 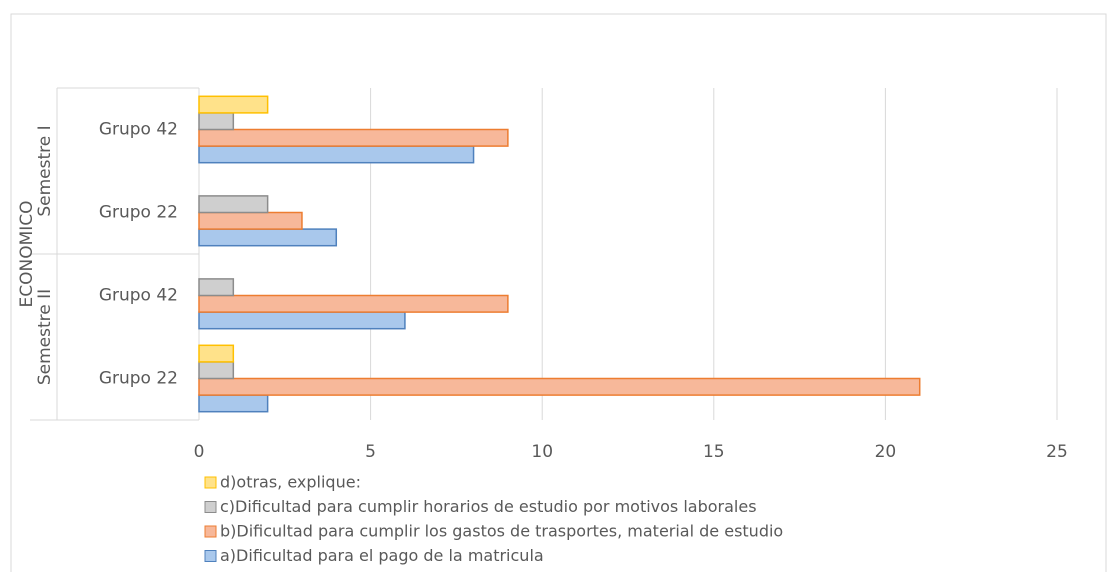 What do you see at coordinates (886, 452) in the screenshot?
I see `x-tick-label: 20` at bounding box center [886, 452].